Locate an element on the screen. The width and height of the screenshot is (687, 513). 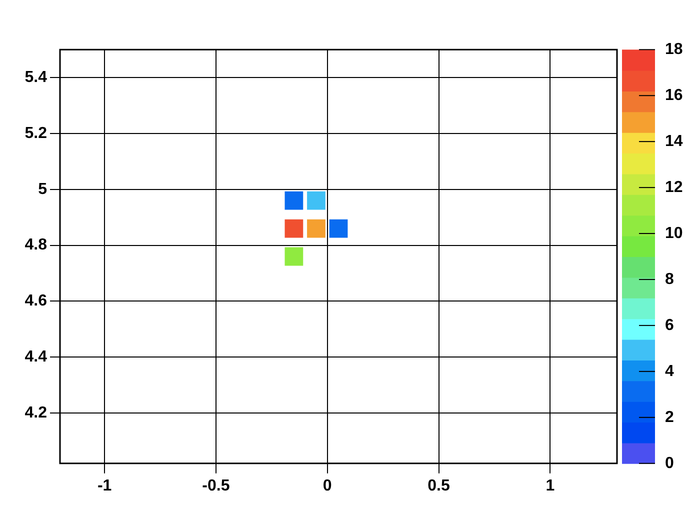
x-tick-label: 1 is located at coordinates (550, 485).